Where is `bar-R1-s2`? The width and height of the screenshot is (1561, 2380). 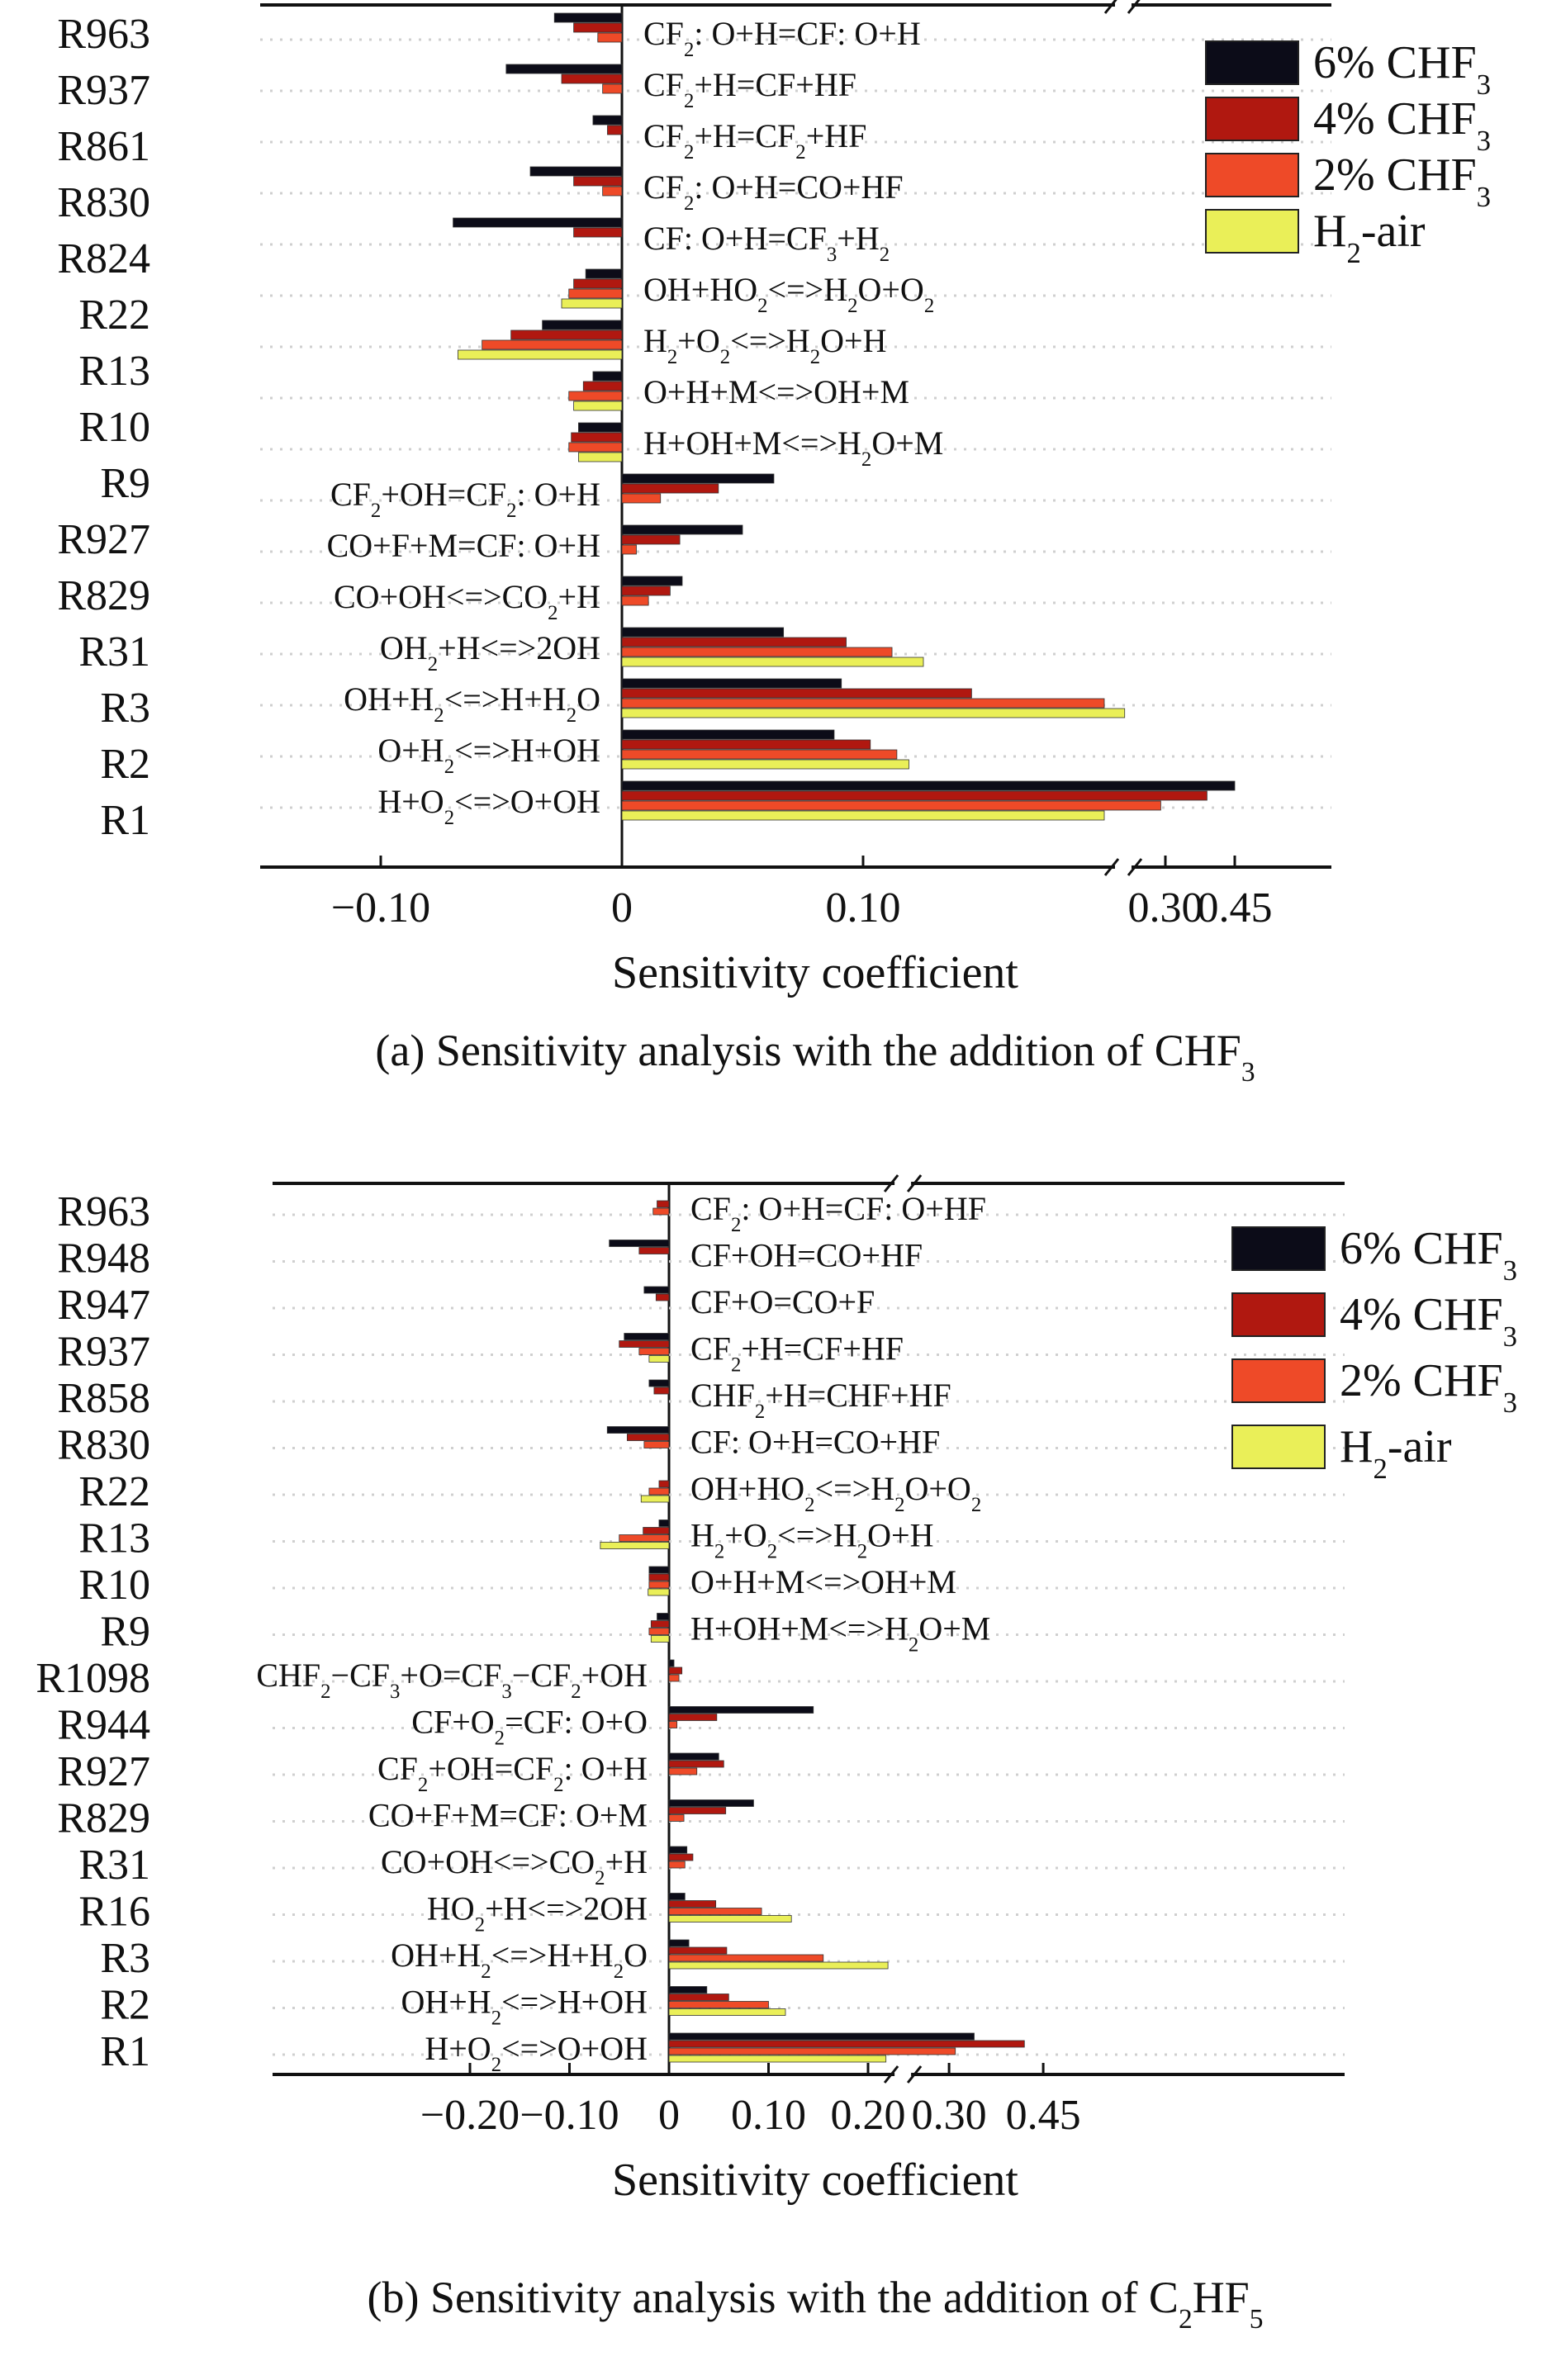
bar-R1-s2 is located at coordinates (759, 754).